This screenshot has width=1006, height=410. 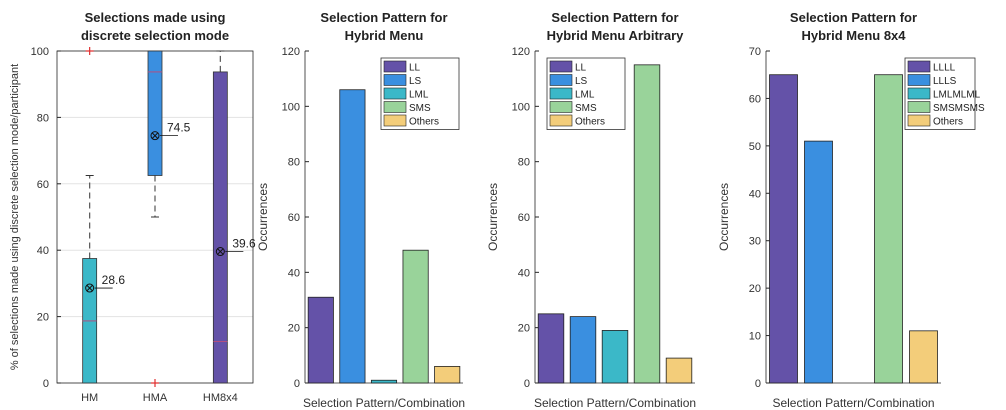 I want to click on x-tick-label: HM8x4, so click(x=220, y=398).